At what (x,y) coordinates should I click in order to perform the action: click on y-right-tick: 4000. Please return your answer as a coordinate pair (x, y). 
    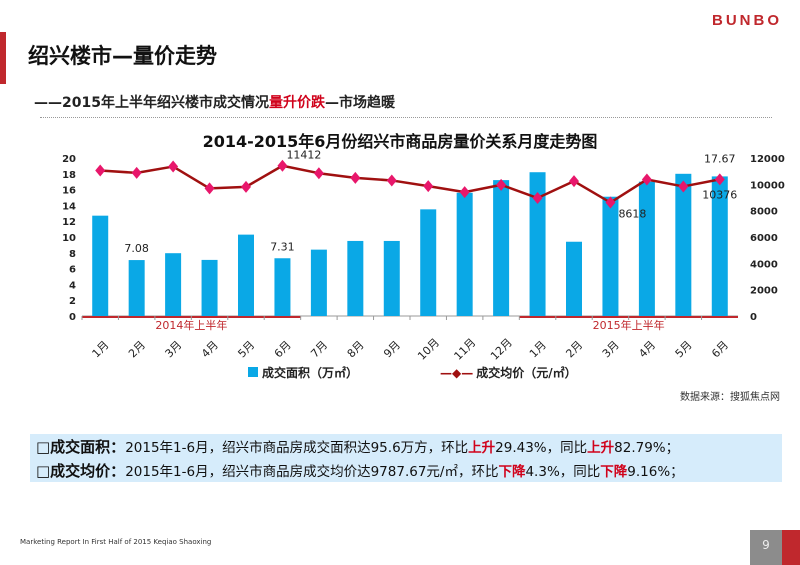
    Looking at the image, I should click on (764, 264).